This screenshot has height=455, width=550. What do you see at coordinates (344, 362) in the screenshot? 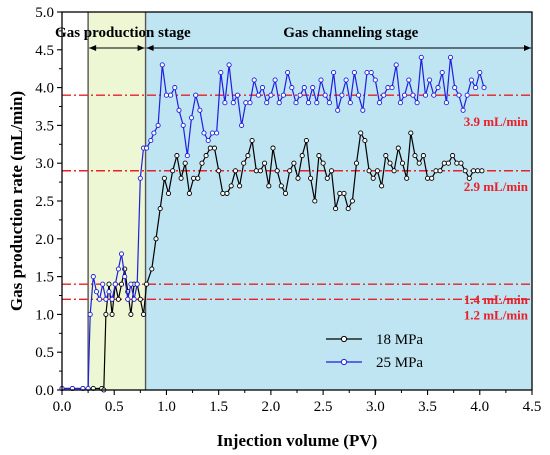
I see `legend-marker-25mpa` at bounding box center [344, 362].